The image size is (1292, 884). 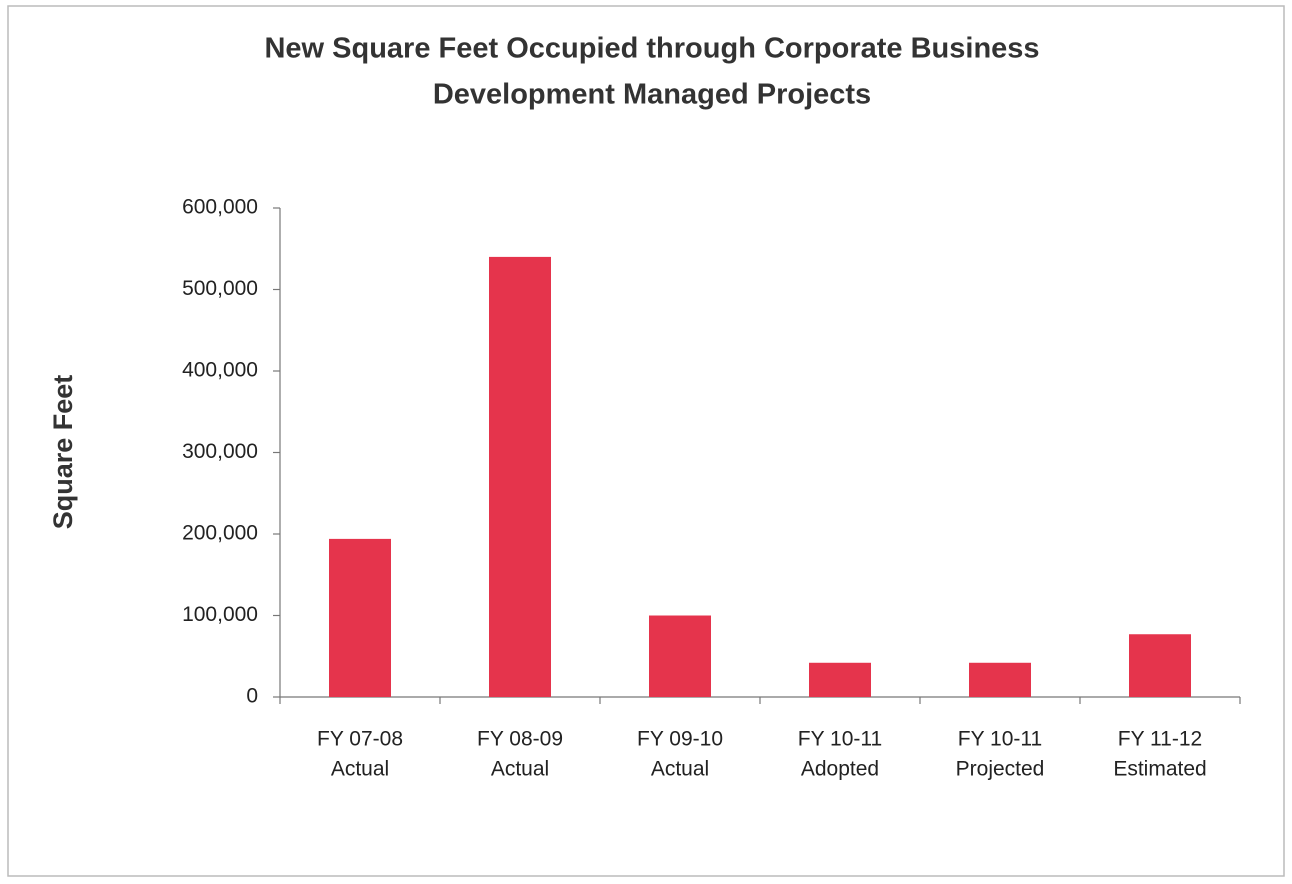 I want to click on y-tick-label: 600,000, so click(x=220, y=207).